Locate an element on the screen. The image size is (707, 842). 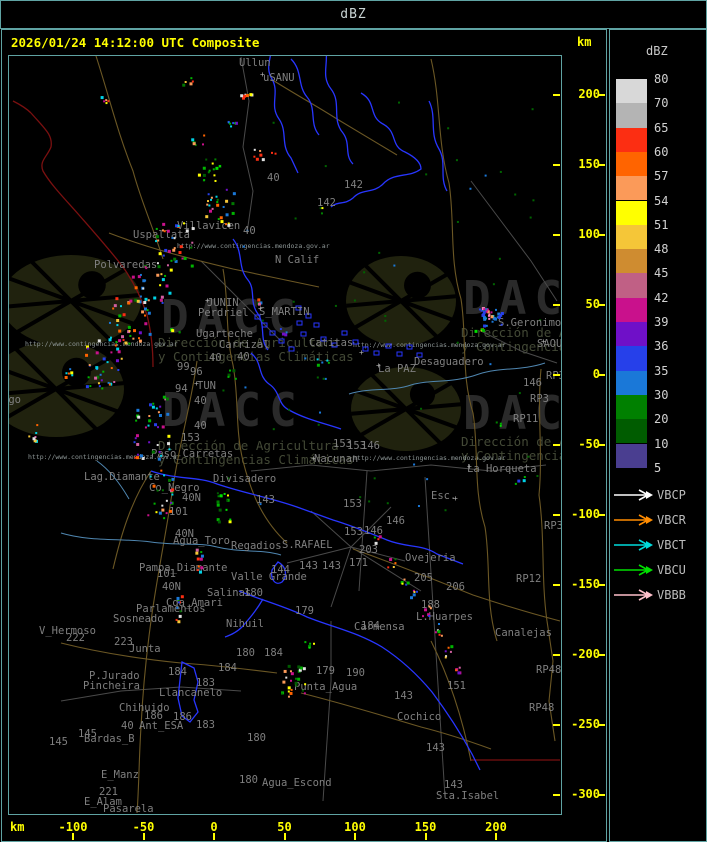
map-place-label: RP12 is located at coordinates (528, 579).